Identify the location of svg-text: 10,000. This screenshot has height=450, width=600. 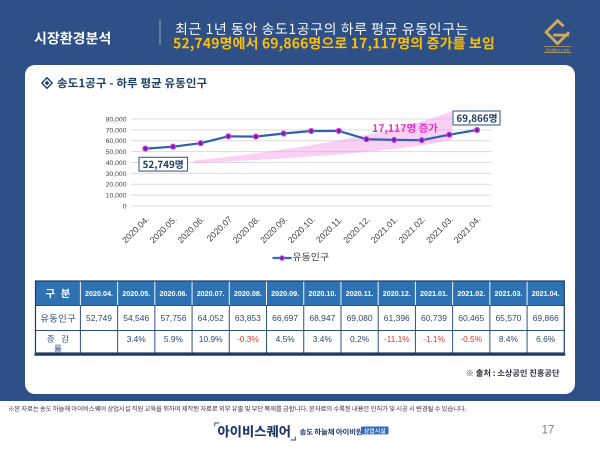
(116, 196).